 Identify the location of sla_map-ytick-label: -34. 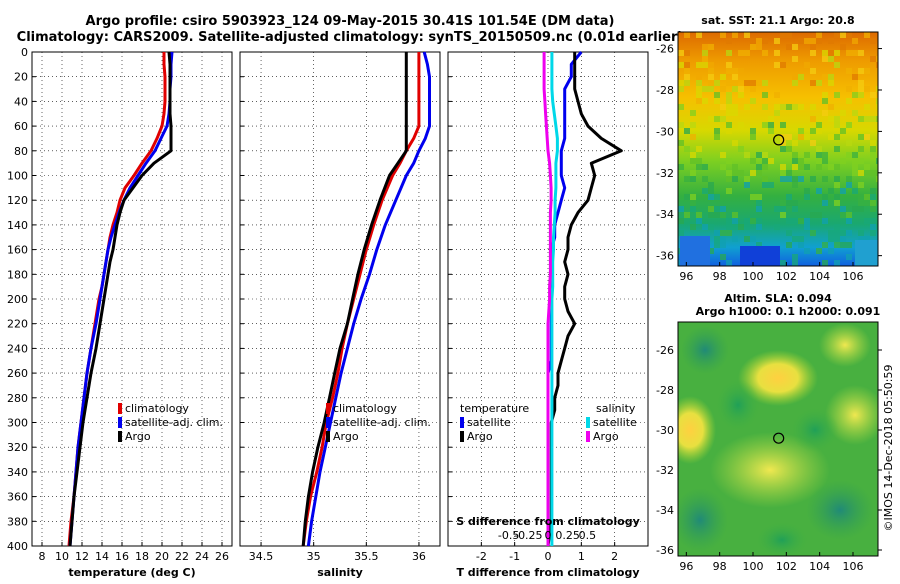
(665, 510).